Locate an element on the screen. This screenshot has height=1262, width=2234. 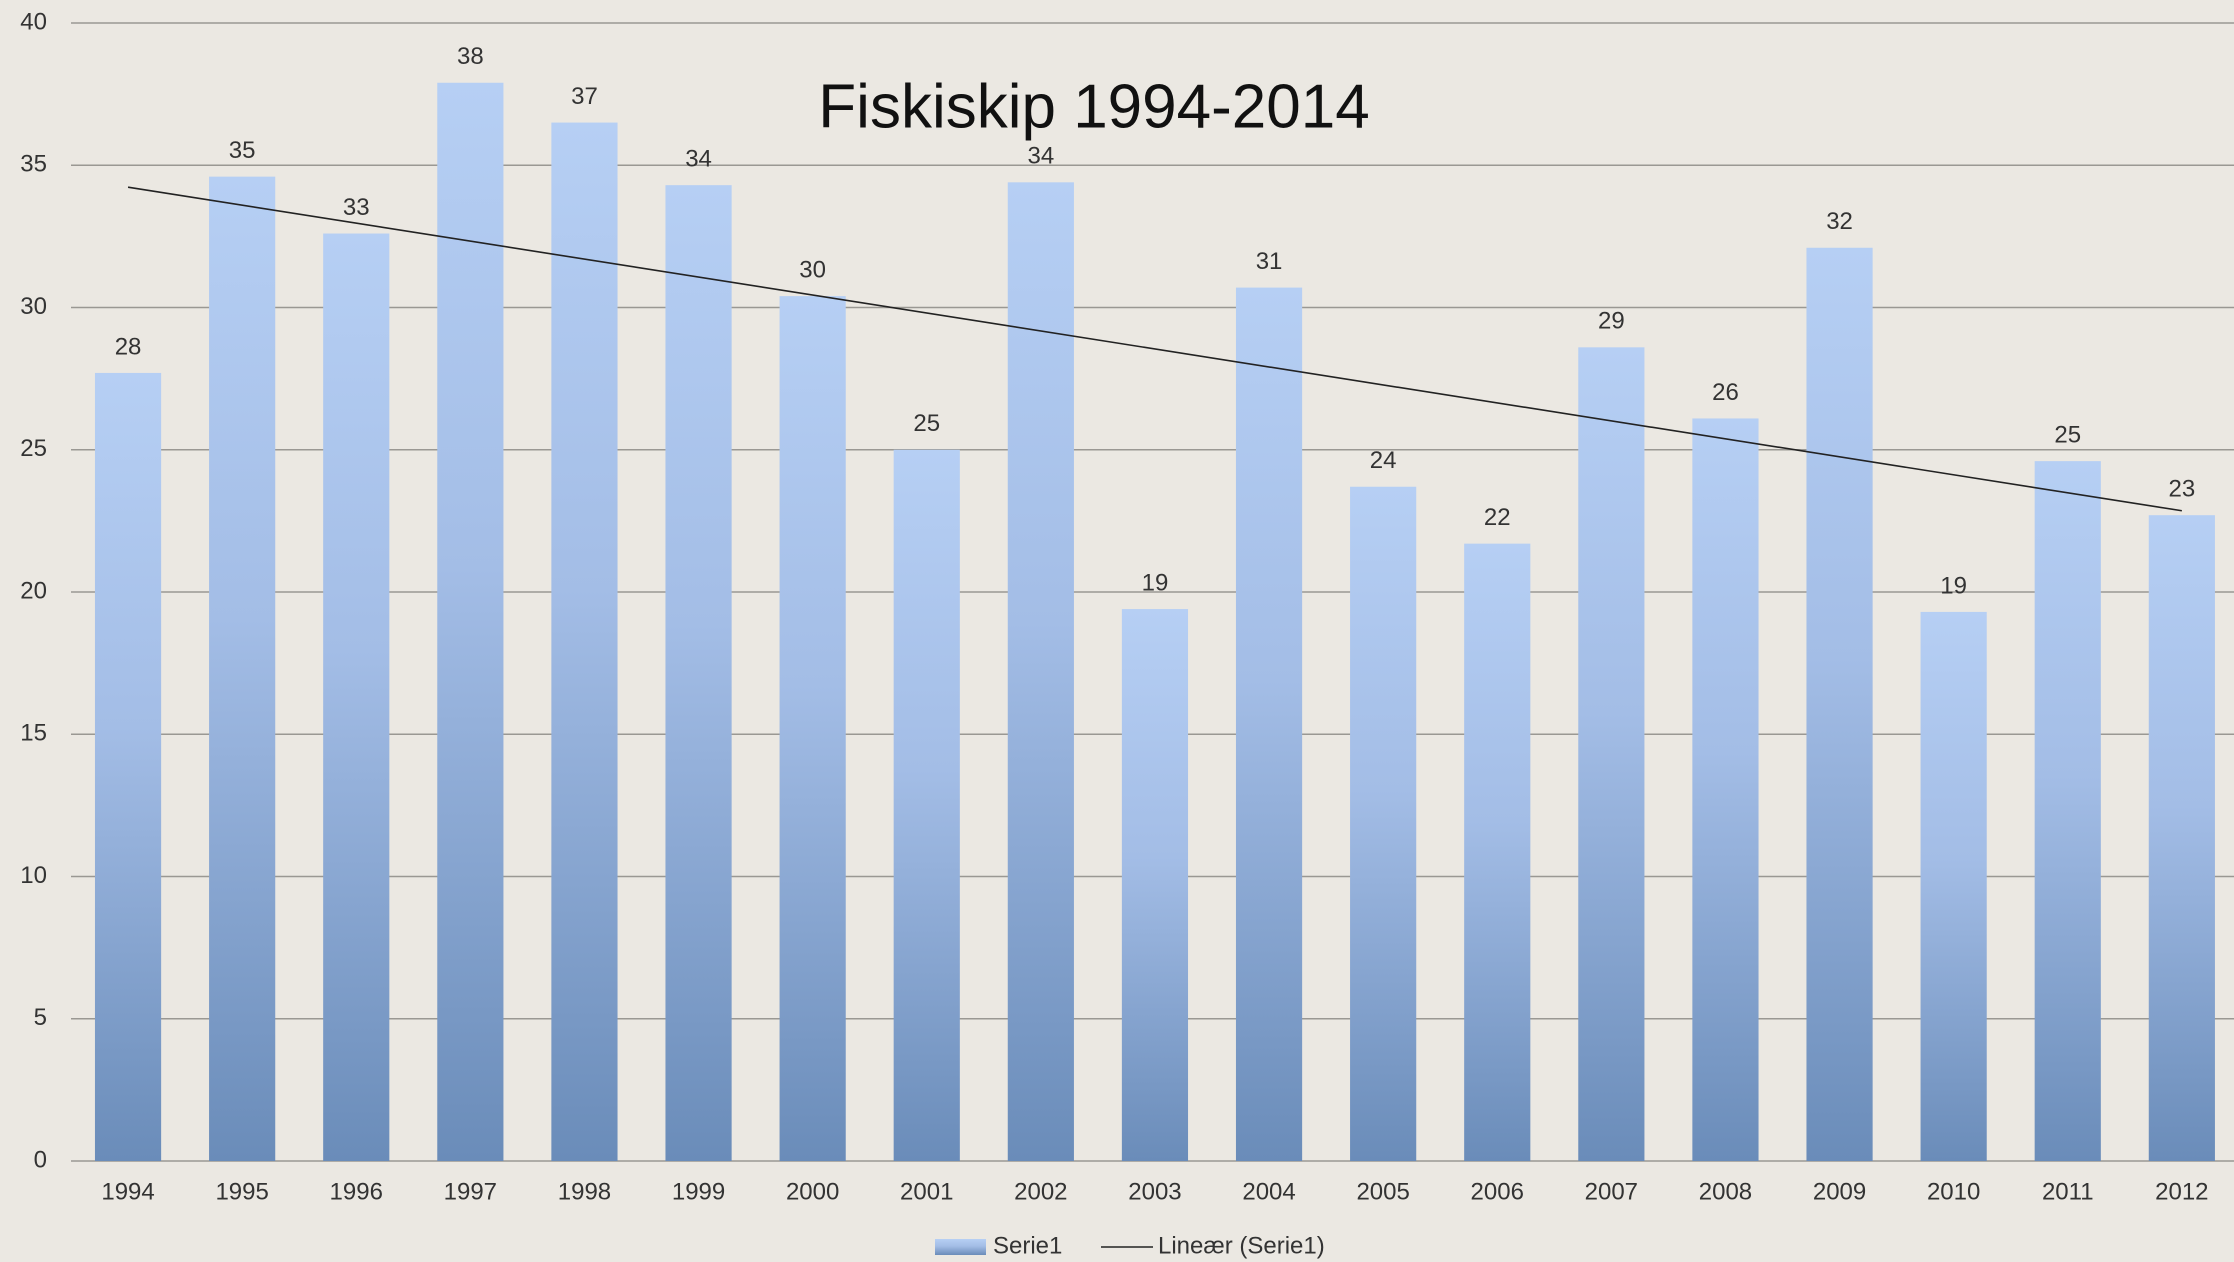
x-tick-label: 2006 is located at coordinates (1497, 1191).